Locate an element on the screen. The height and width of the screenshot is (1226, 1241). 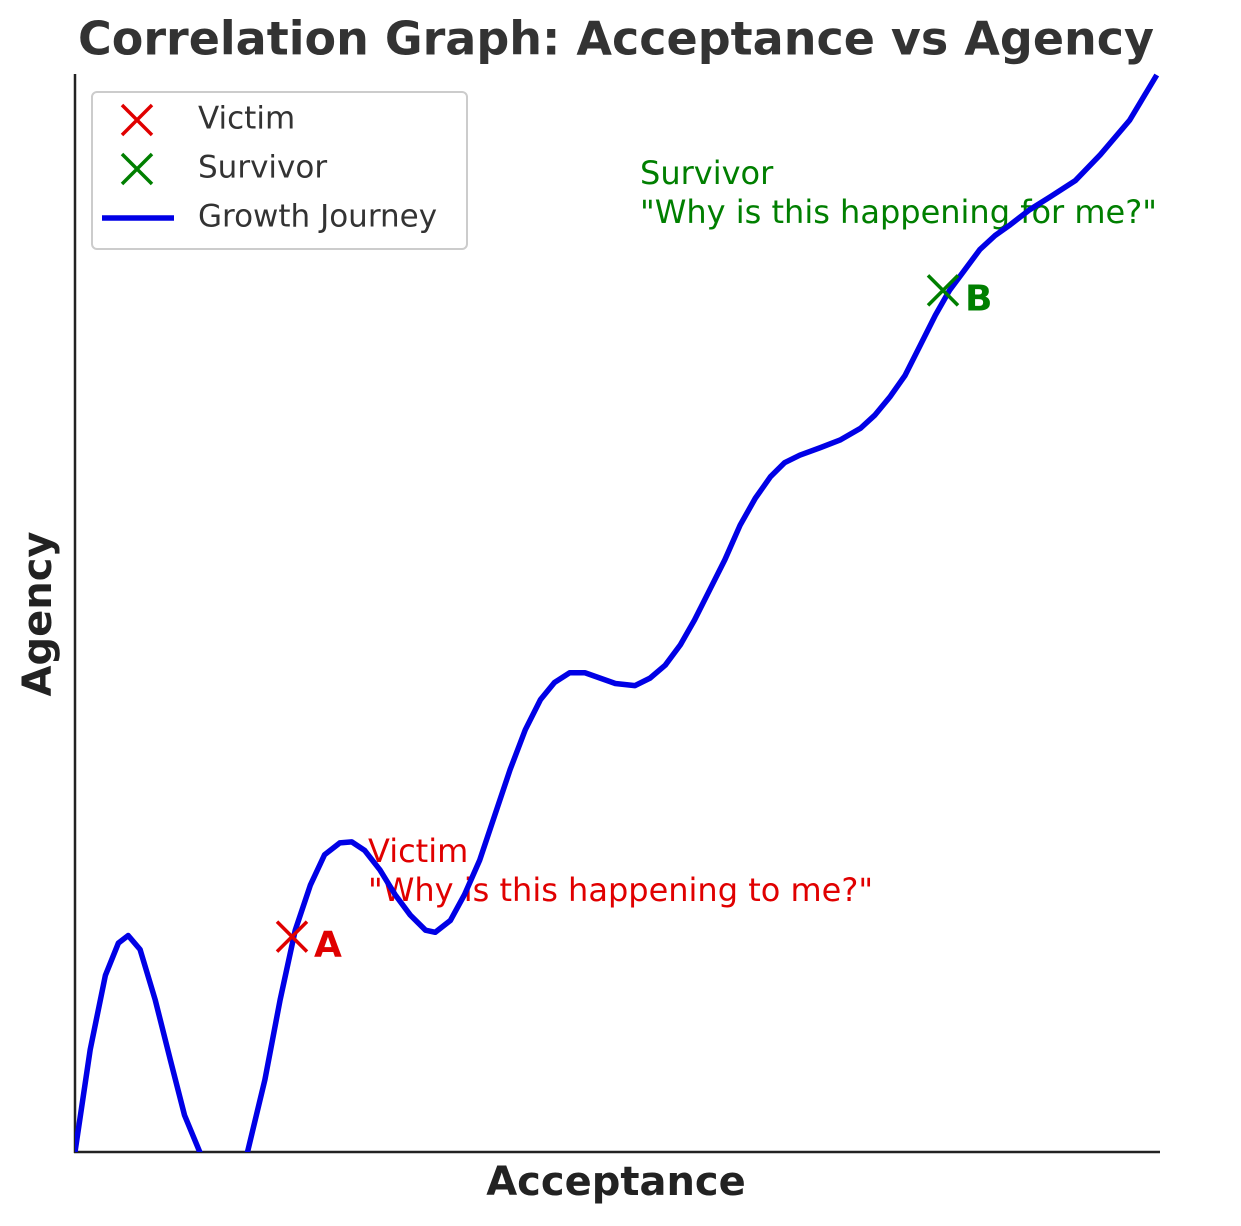
y-axis-label: Agency is located at coordinates (38, 614).